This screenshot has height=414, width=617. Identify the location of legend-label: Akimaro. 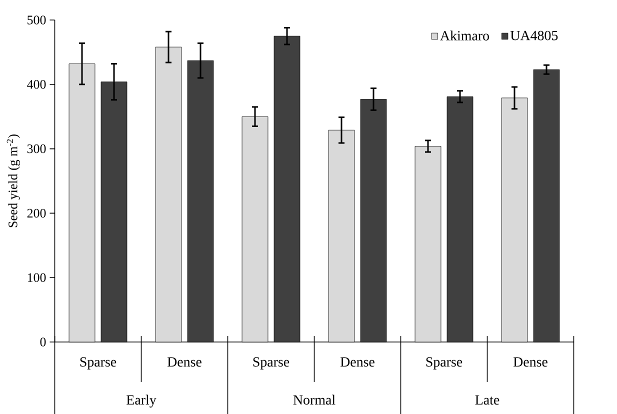
(464, 35).